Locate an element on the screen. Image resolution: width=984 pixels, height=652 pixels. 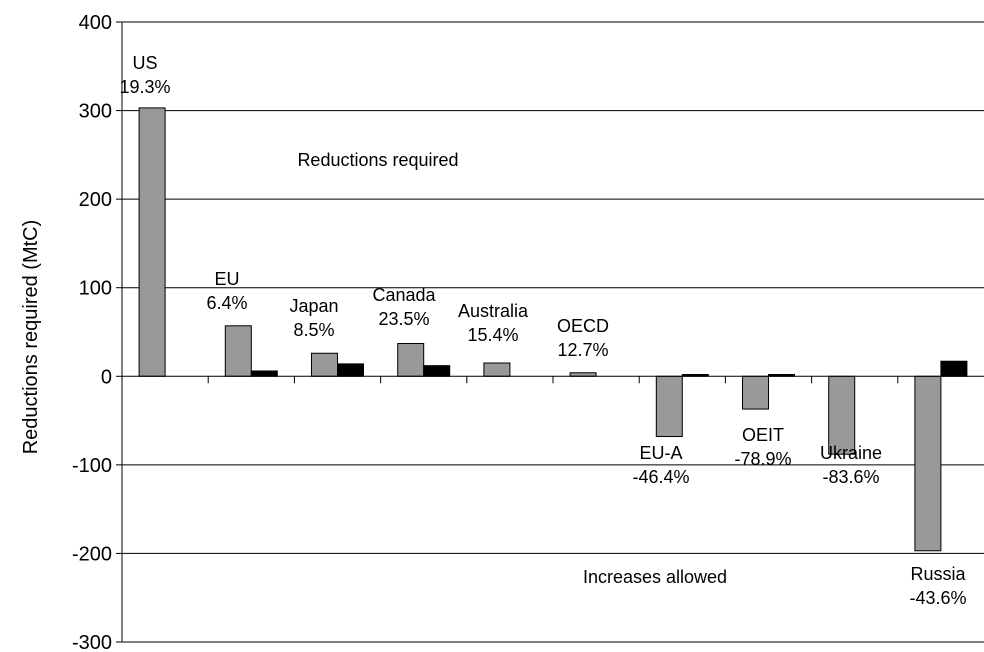
category-label: EU-A is located at coordinates (660, 453).